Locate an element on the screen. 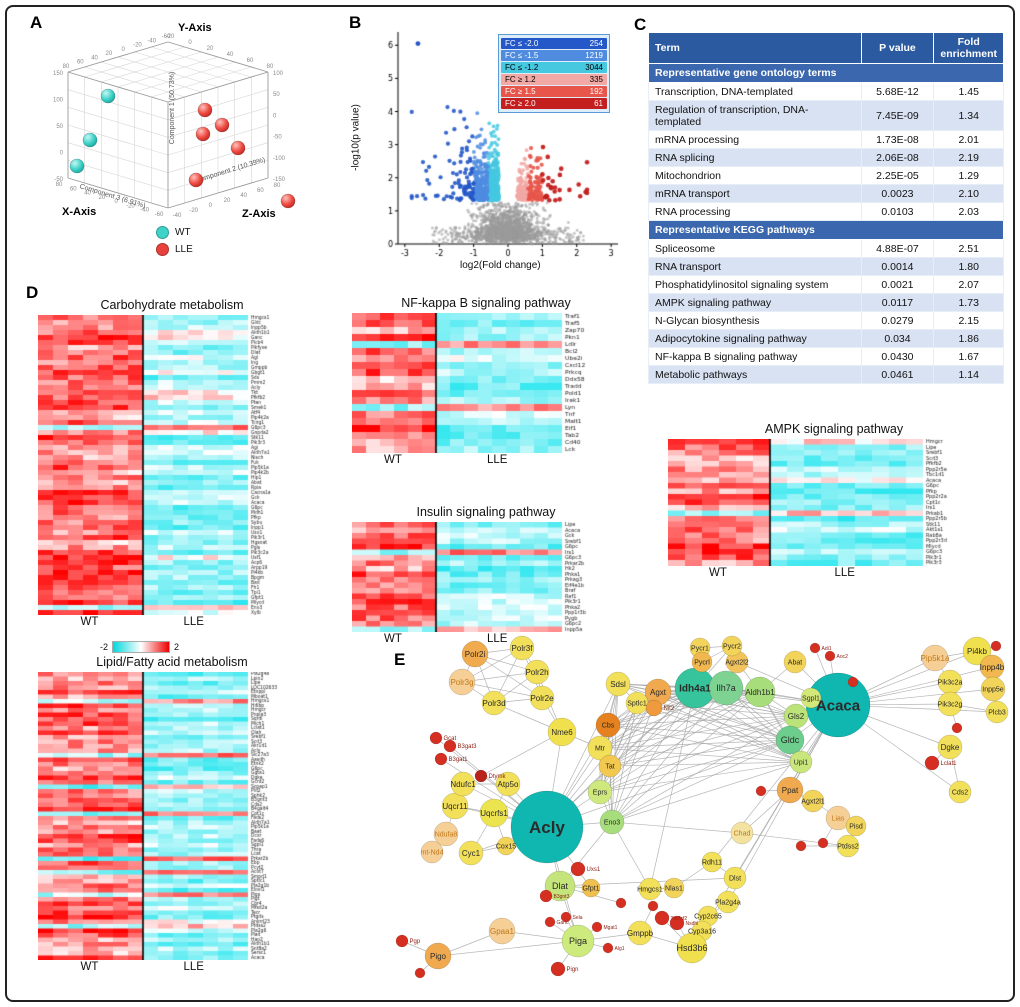 The width and height of the screenshot is (1020, 1007). svg-text: Pycr2 is located at coordinates (732, 646).